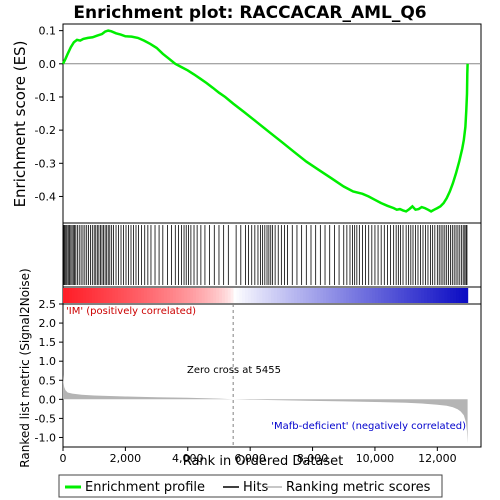 The height and width of the screenshot is (500, 500). Describe the element at coordinates (45, 418) in the screenshot. I see `metric-ytick-label: -0.5` at that location.